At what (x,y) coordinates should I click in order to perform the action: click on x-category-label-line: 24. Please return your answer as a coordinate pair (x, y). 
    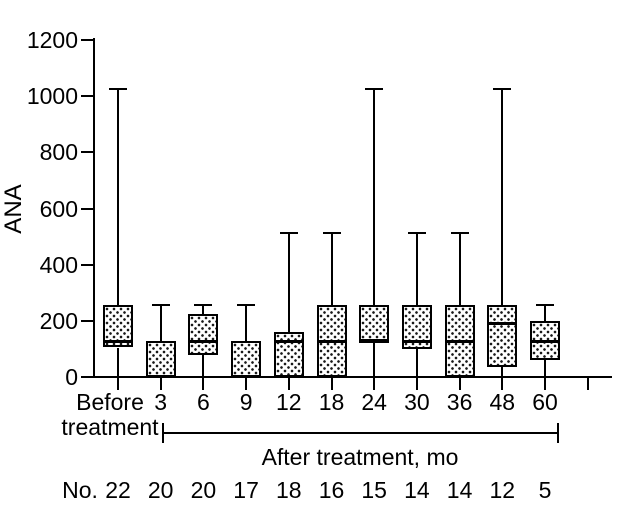
    Looking at the image, I should click on (374, 402).